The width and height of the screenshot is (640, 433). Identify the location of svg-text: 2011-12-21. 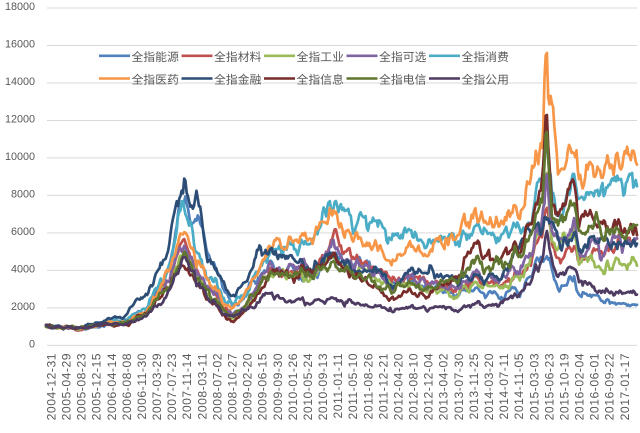
(383, 386).